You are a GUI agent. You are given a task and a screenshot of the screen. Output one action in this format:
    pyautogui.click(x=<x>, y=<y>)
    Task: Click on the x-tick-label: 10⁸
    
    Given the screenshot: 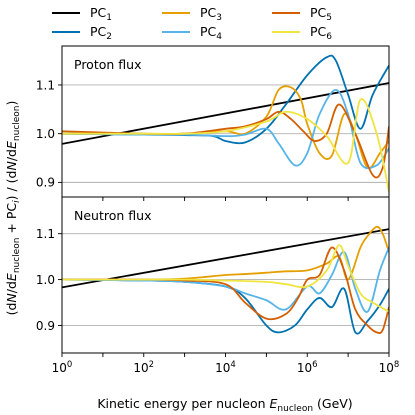 What is the action you would take?
    pyautogui.click(x=389, y=367)
    